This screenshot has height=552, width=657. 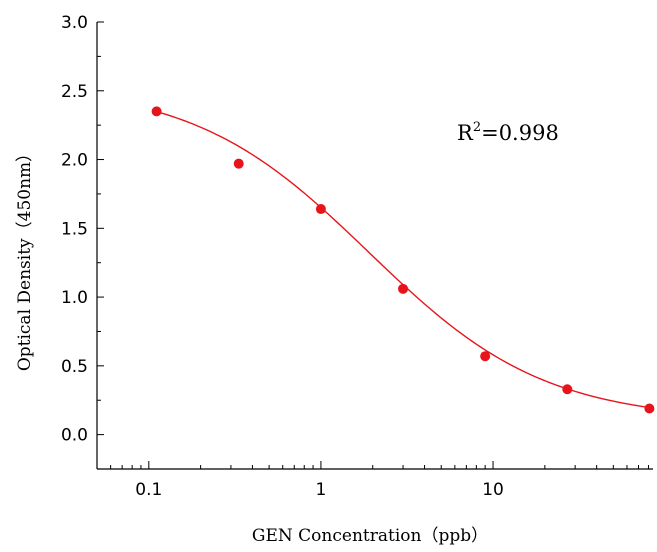 What do you see at coordinates (465, 133) in the screenshot?
I see `r-squared-base: R` at bounding box center [465, 133].